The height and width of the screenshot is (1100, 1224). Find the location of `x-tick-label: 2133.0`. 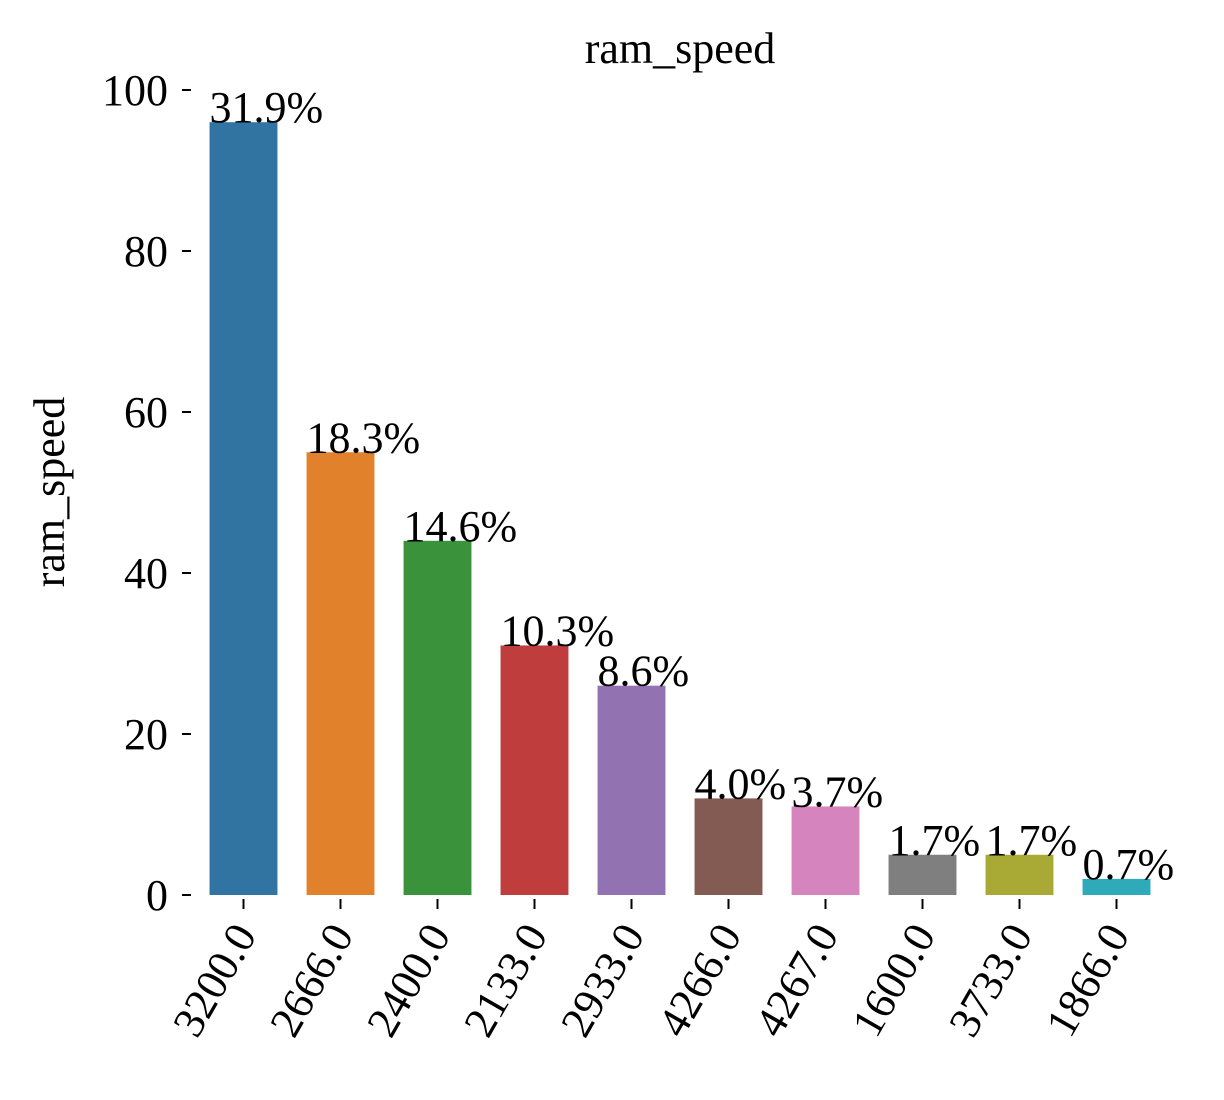

x-tick-label: 2133.0 is located at coordinates (505, 980).